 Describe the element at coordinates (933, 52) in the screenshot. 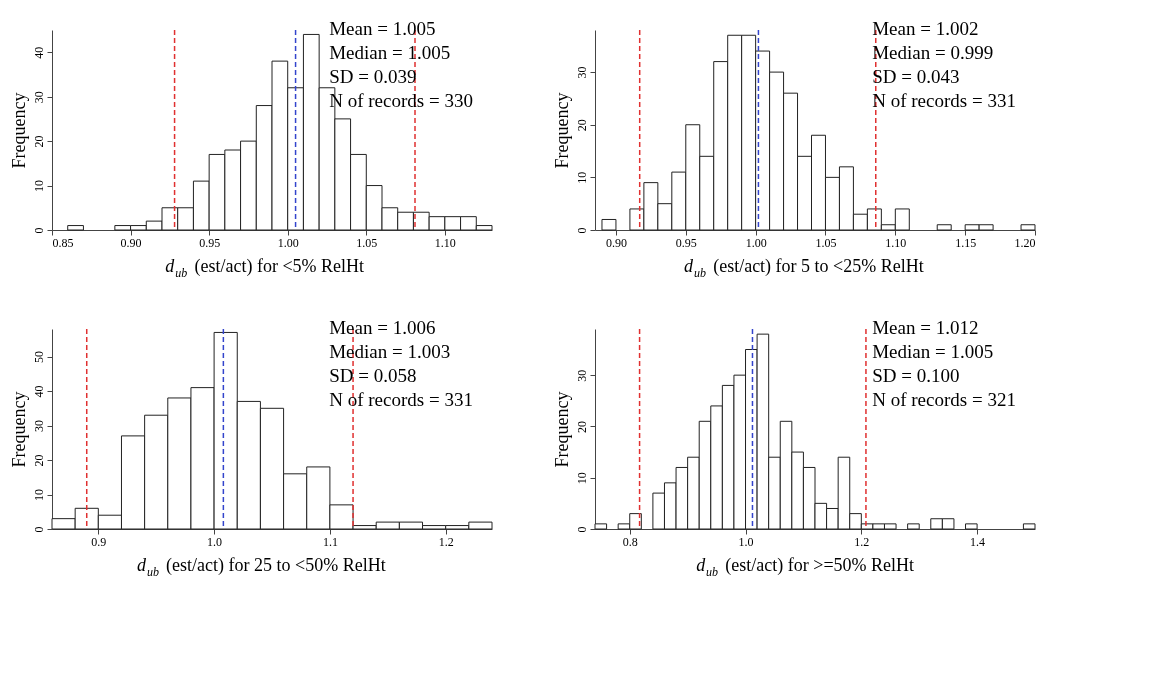

I see `annotation: Median = 0.999` at that location.